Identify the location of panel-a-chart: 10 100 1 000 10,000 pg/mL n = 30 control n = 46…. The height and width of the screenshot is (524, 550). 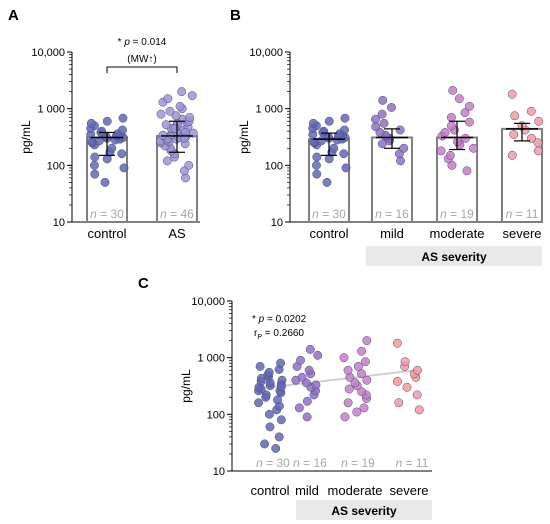
(109, 139).